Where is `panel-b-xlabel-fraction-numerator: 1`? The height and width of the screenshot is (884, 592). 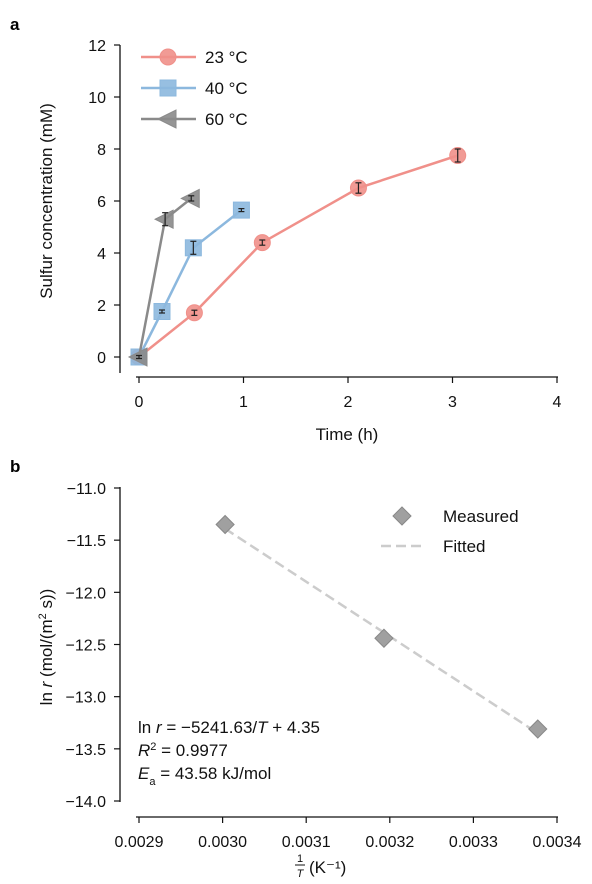 panel-b-xlabel-fraction-numerator: 1 is located at coordinates (300, 859).